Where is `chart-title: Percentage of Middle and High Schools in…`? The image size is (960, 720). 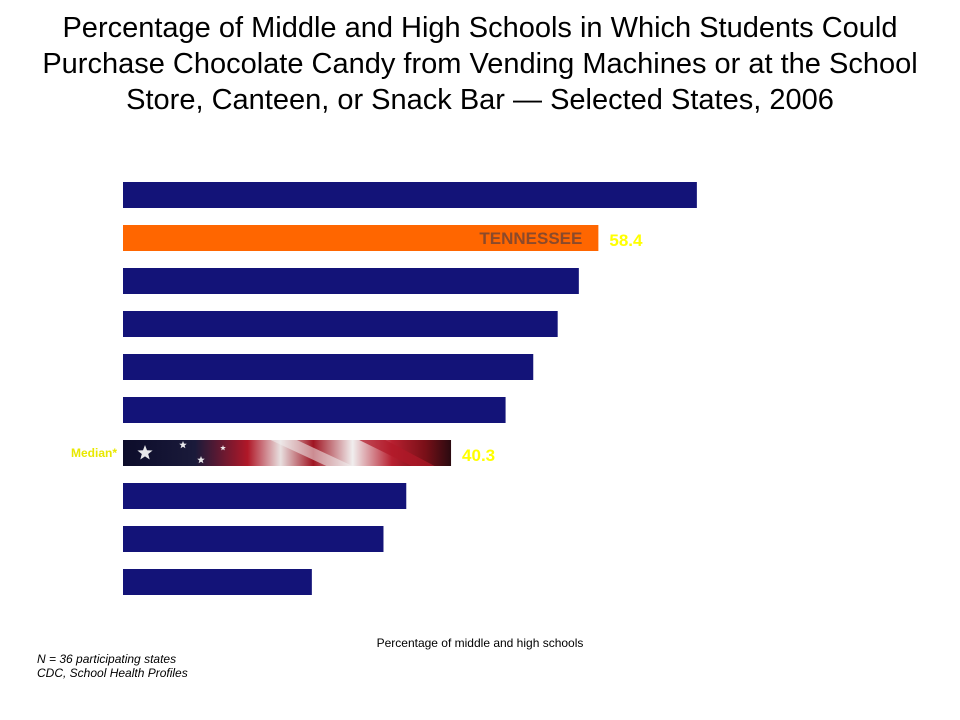 chart-title: Percentage of Middle and High Schools in… is located at coordinates (480, 64).